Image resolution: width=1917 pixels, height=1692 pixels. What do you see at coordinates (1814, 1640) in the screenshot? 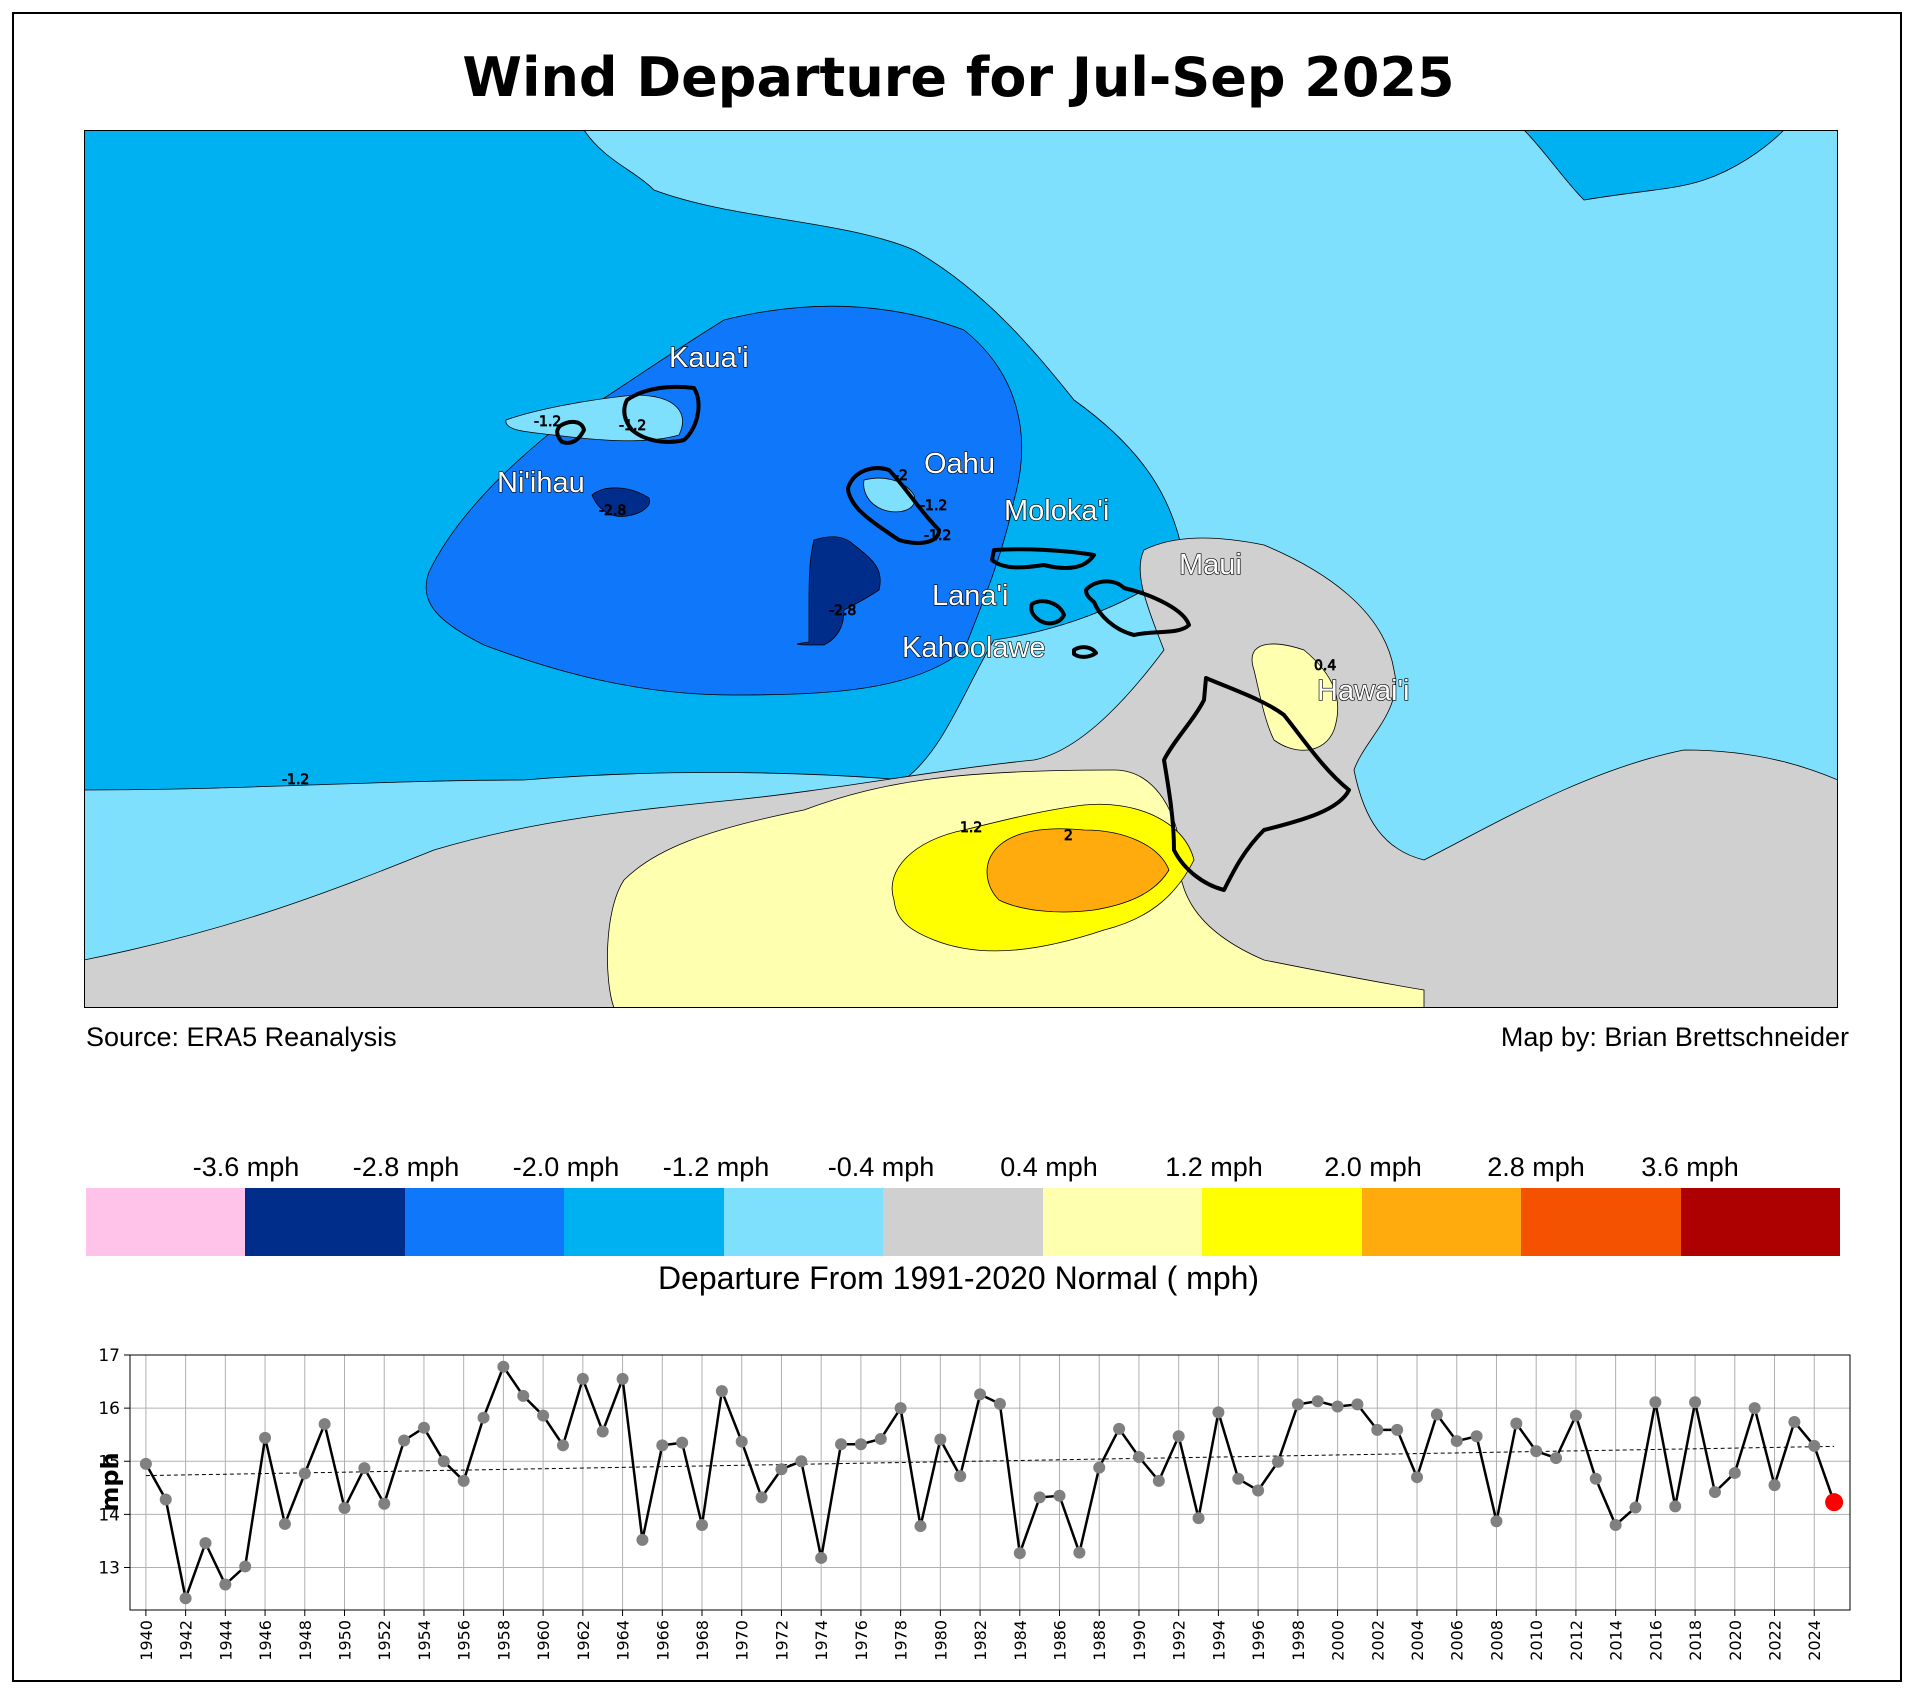
I see `chart-x-tick-label: 2024` at bounding box center [1814, 1640].